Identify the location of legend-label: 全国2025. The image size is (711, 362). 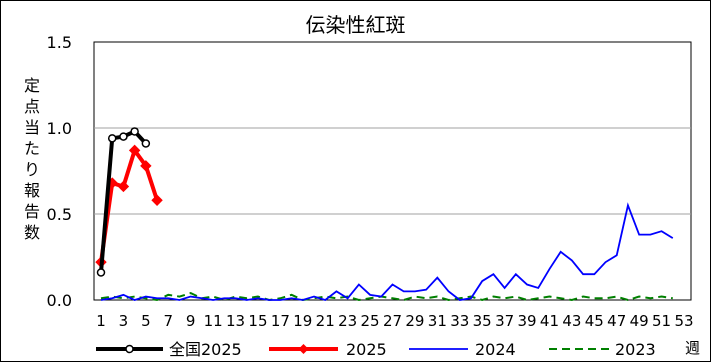
(205, 349).